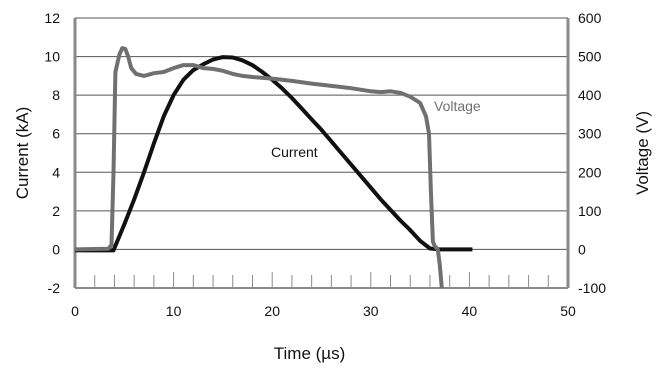 This screenshot has width=665, height=368. Describe the element at coordinates (294, 152) in the screenshot. I see `current-series-label: Current` at that location.